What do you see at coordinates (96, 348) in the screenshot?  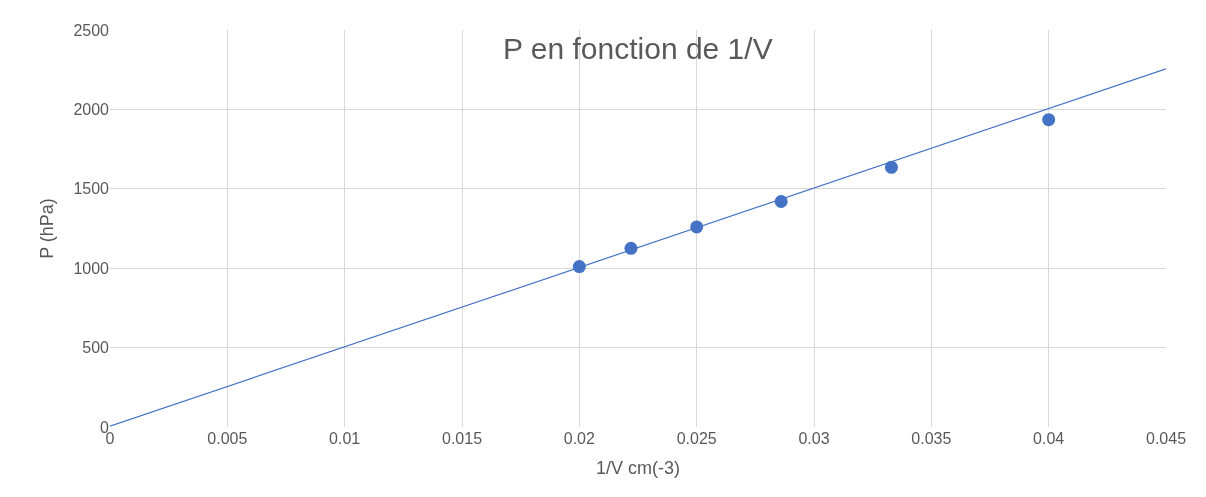 I see `y-tick-label: 500` at bounding box center [96, 348].